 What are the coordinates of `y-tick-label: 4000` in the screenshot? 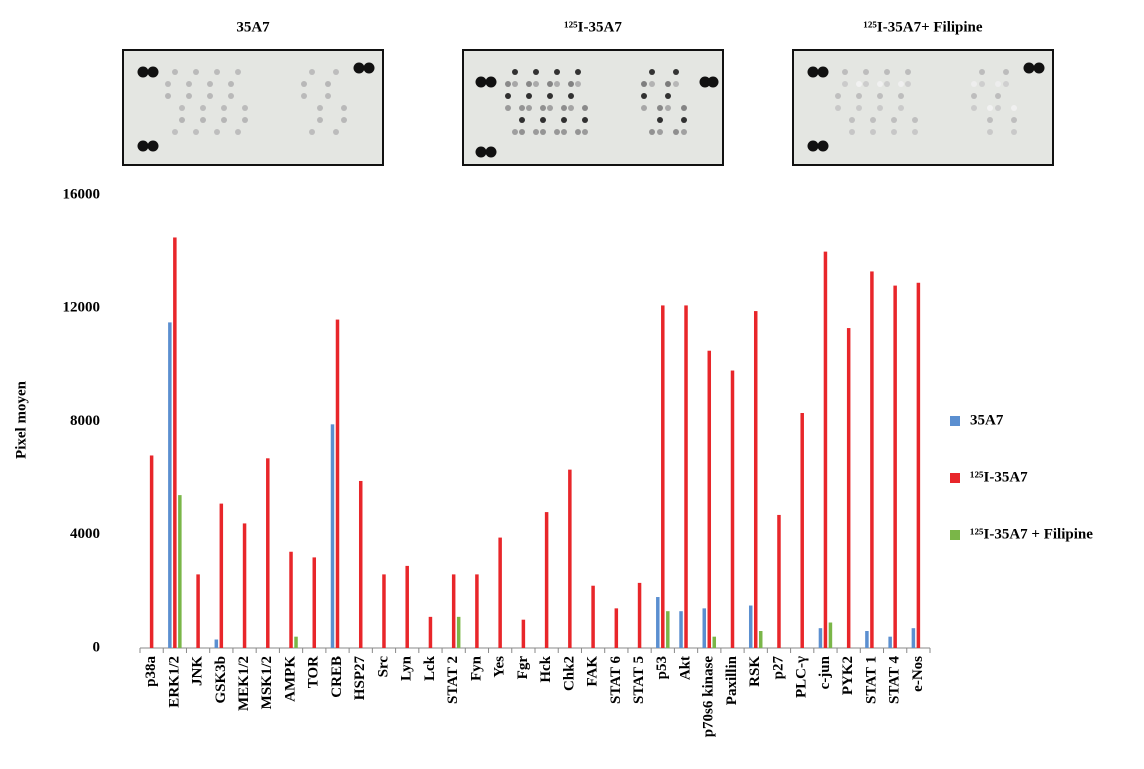 It's located at (85, 534).